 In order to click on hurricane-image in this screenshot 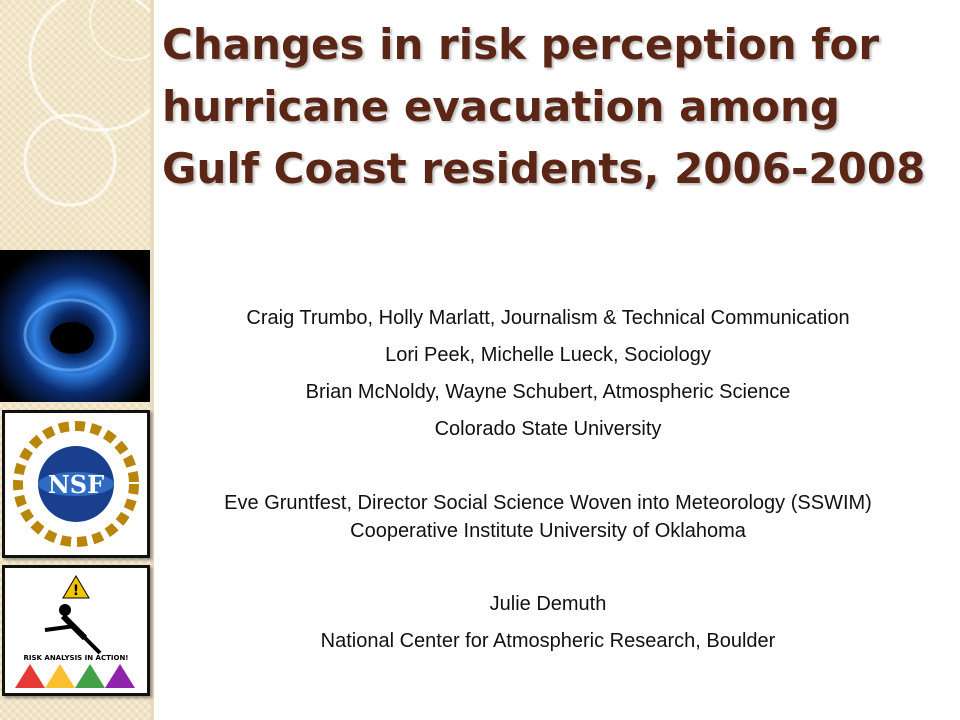, I will do `click(75, 326)`.